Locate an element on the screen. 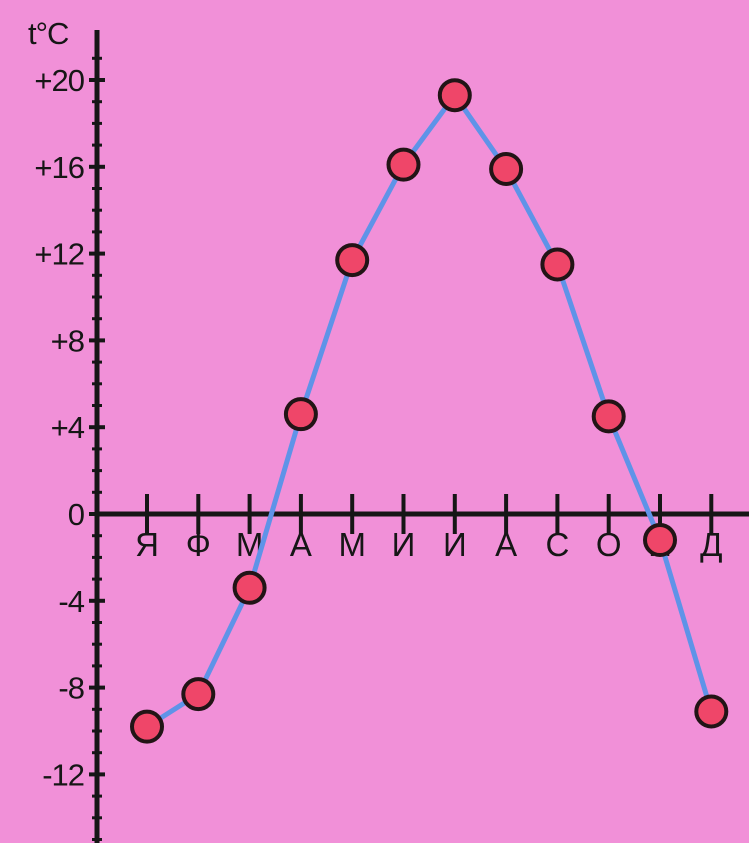 Image resolution: width=749 pixels, height=843 pixels. x-tick-label: Д is located at coordinates (711, 544).